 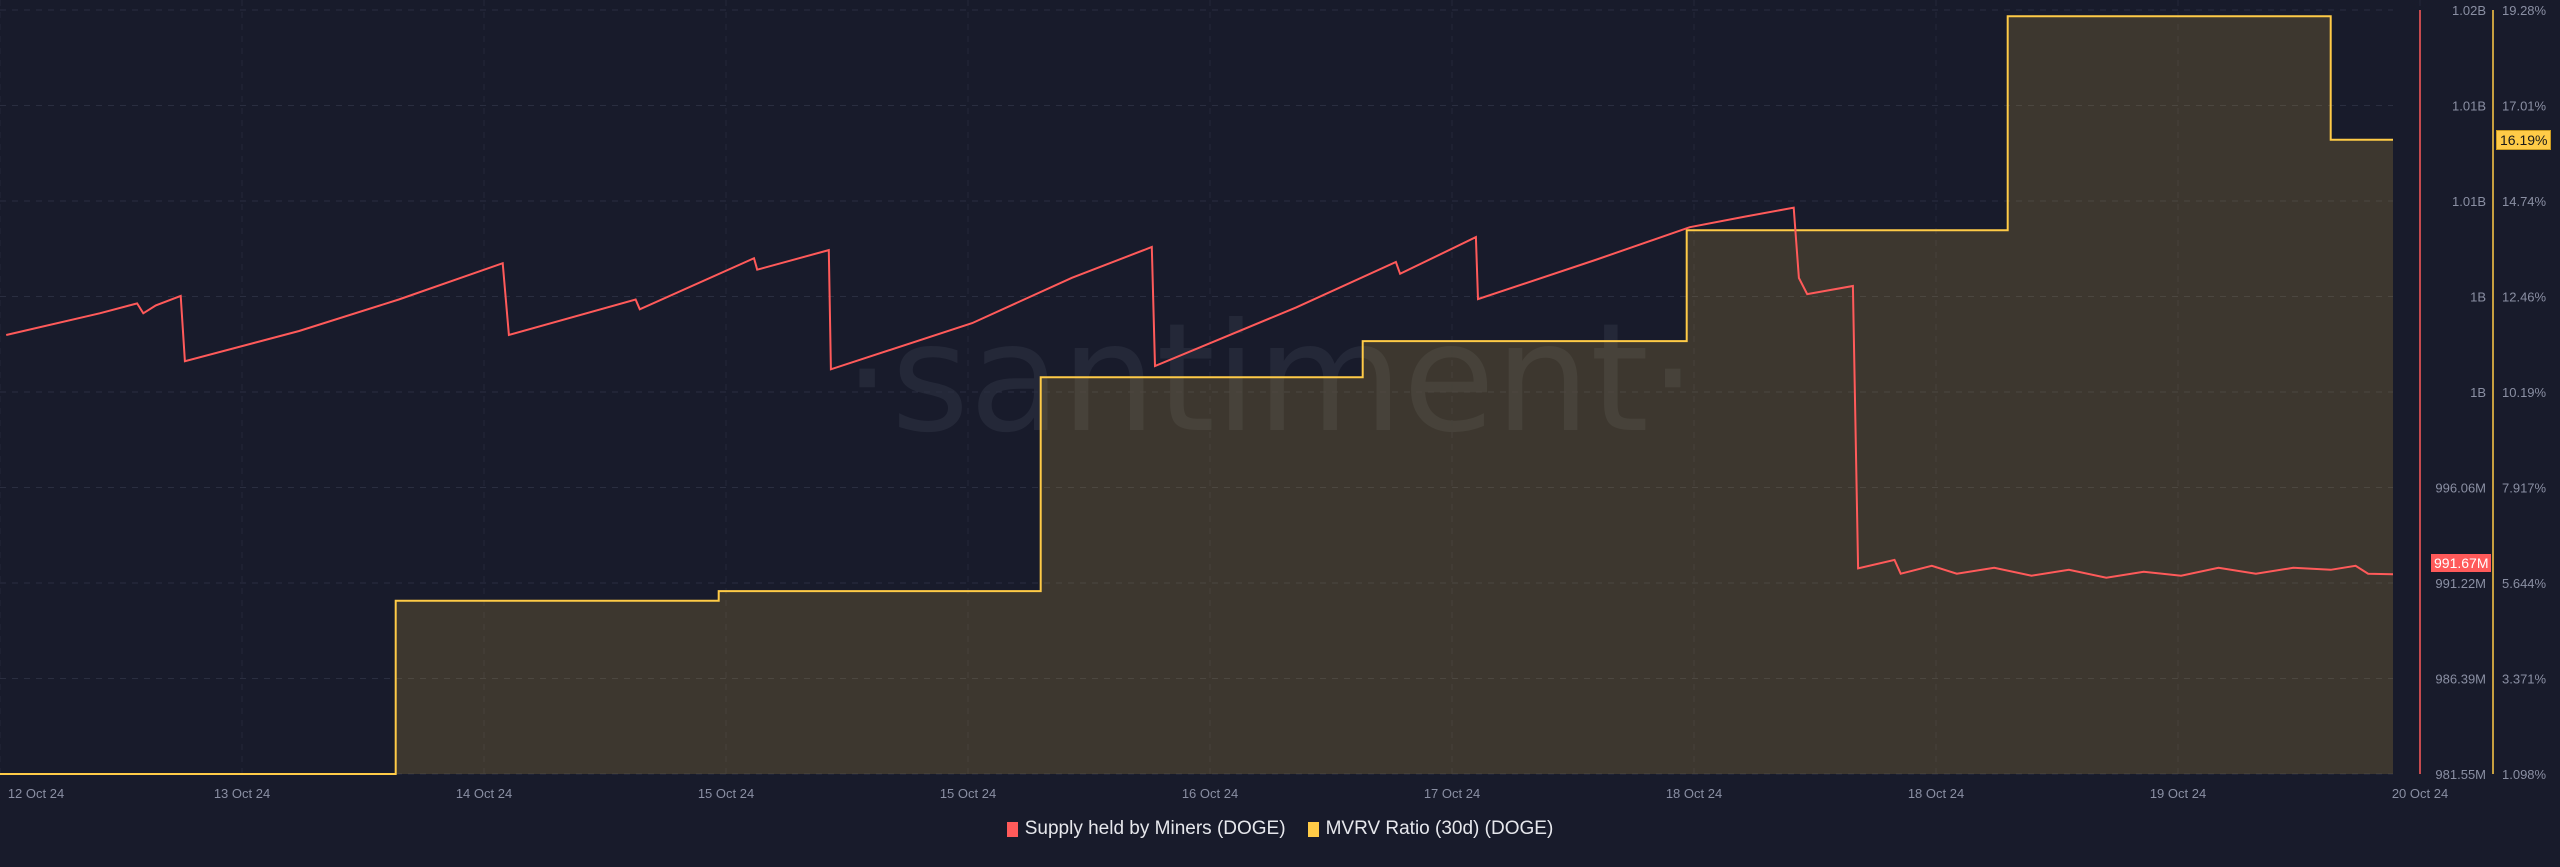 What do you see at coordinates (1210, 793) in the screenshot?
I see `x-tick-label: 16 Oct 24` at bounding box center [1210, 793].